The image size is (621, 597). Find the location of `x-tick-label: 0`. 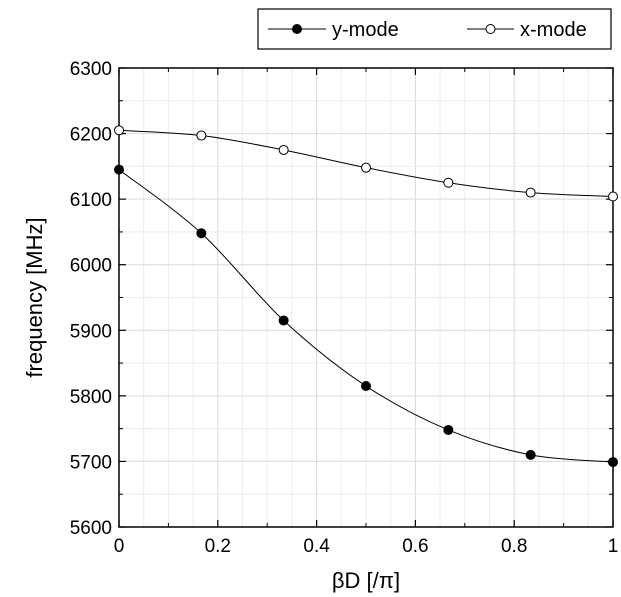

x-tick-label: 0 is located at coordinates (119, 546).